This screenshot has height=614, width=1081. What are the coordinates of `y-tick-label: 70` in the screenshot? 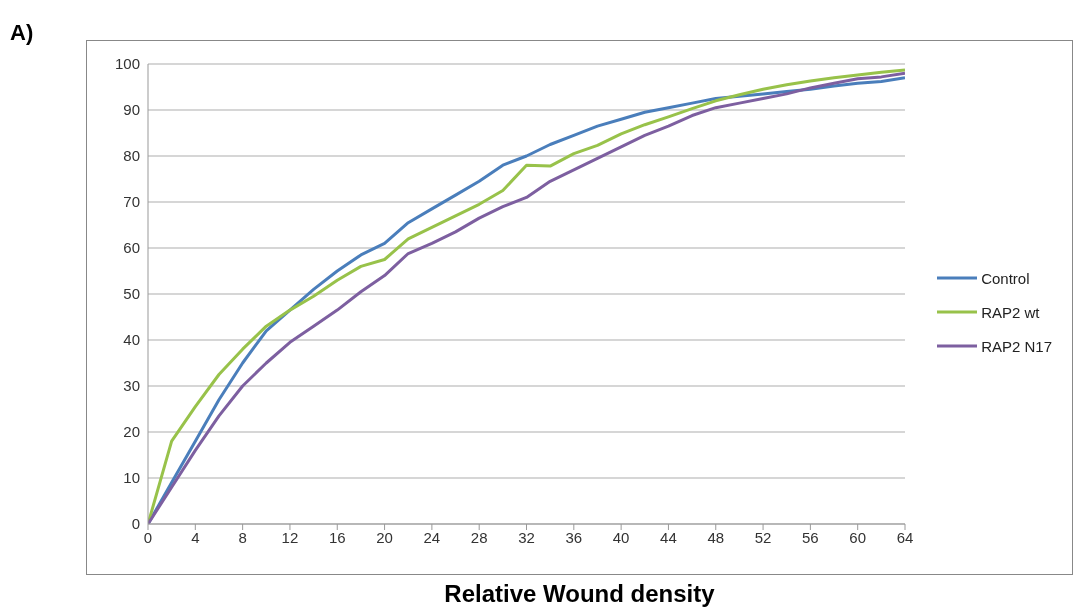 It's located at (131, 202).